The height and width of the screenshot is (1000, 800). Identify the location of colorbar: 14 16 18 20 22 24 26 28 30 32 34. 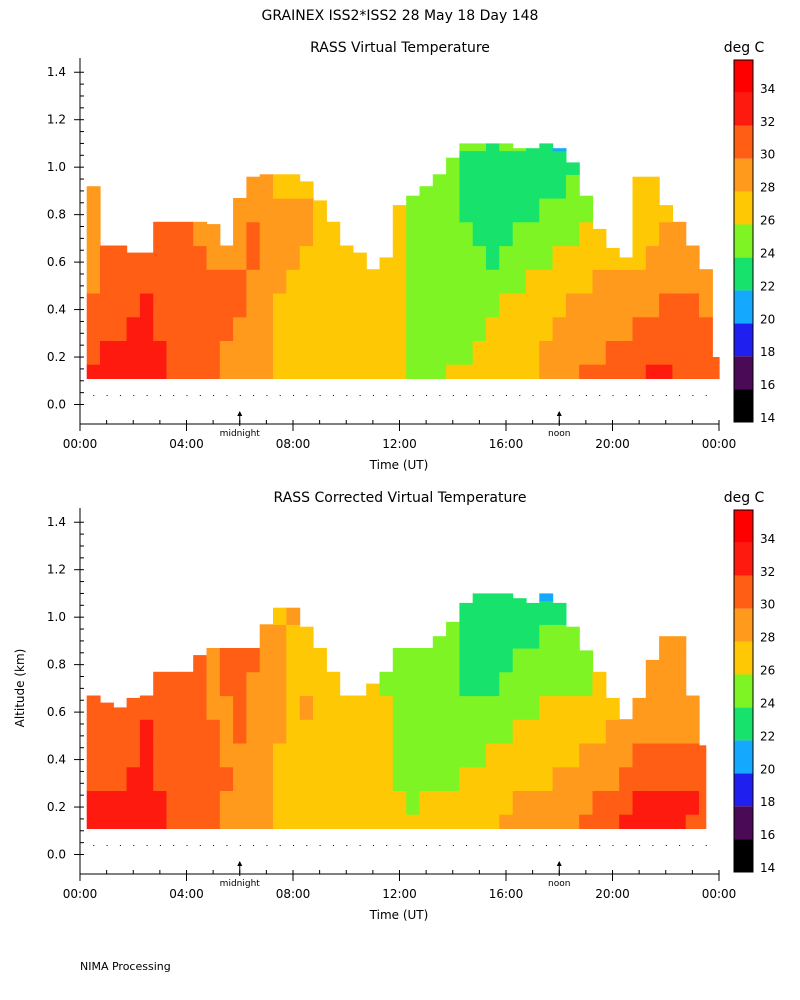
(754, 692).